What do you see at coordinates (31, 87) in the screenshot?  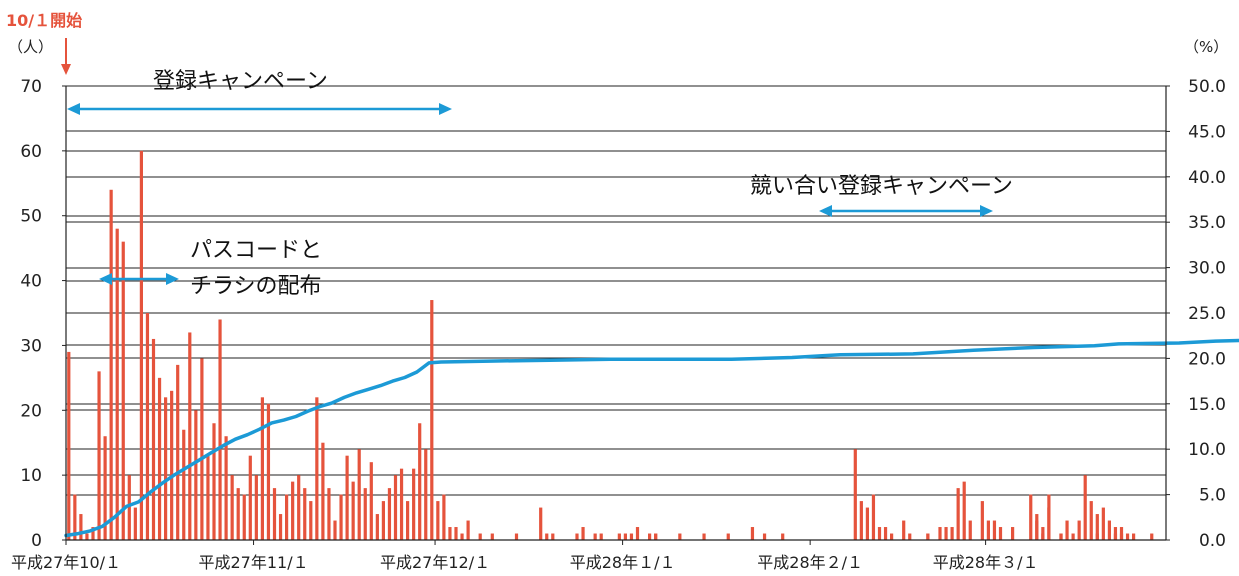 I see `left-tick-label: 70` at bounding box center [31, 87].